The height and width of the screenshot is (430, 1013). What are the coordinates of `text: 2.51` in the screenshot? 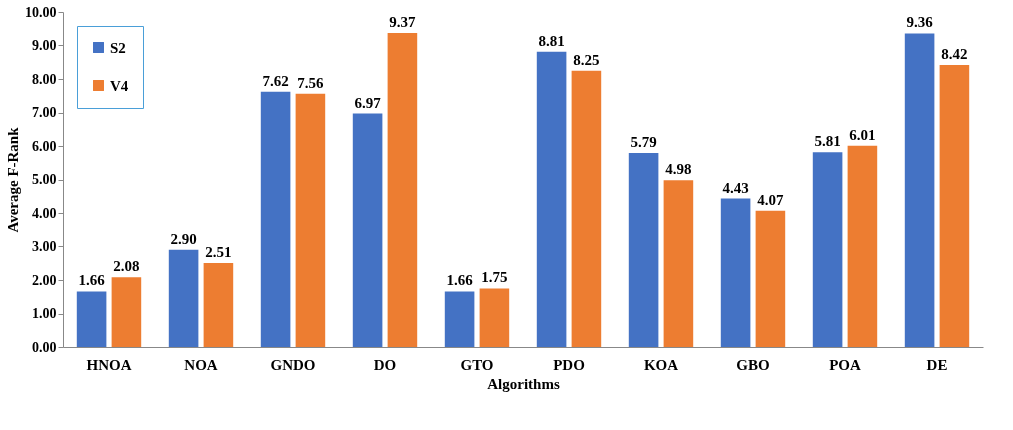 It's located at (218, 251).